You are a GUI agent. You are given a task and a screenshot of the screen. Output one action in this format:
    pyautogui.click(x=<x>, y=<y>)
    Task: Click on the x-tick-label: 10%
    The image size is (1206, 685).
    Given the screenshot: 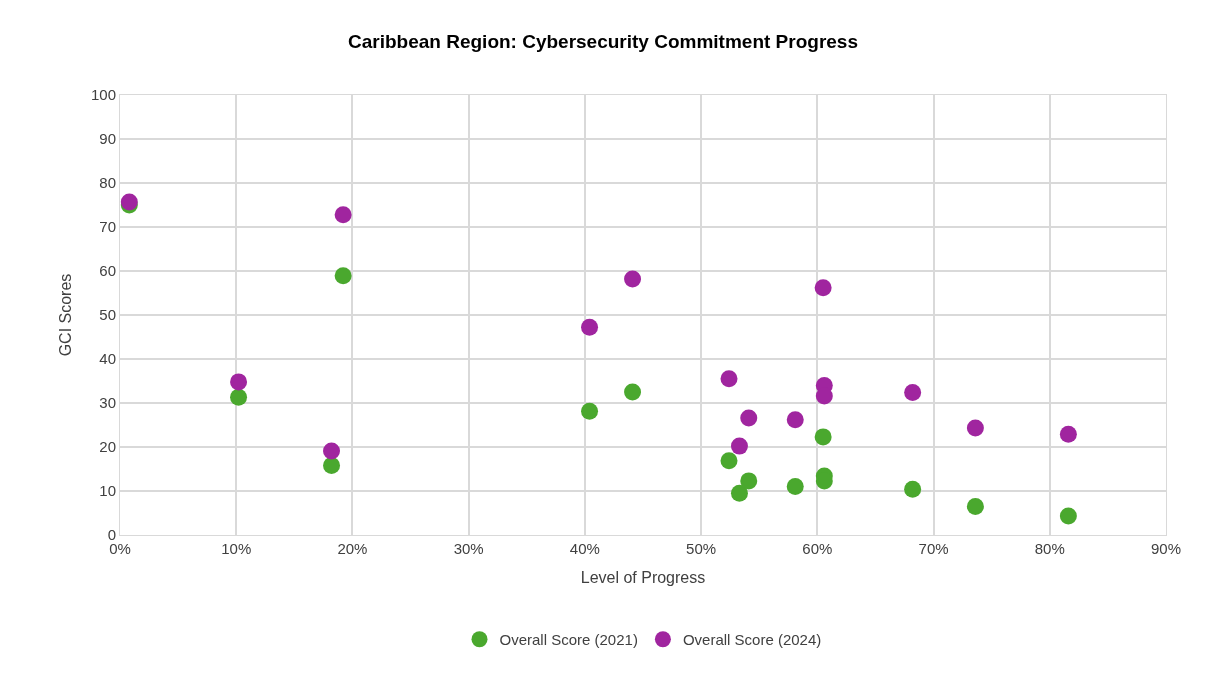 What is the action you would take?
    pyautogui.click(x=236, y=548)
    